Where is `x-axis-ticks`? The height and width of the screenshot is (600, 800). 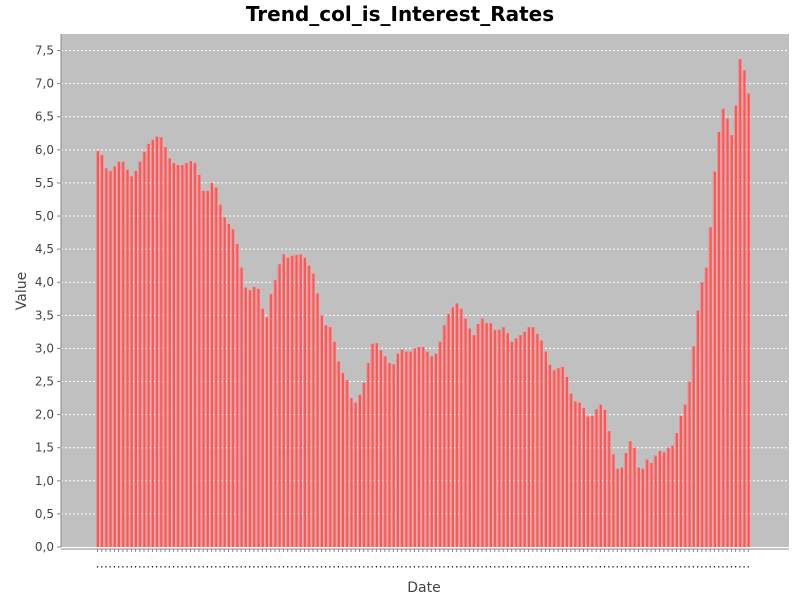 x-axis-ticks is located at coordinates (422, 558).